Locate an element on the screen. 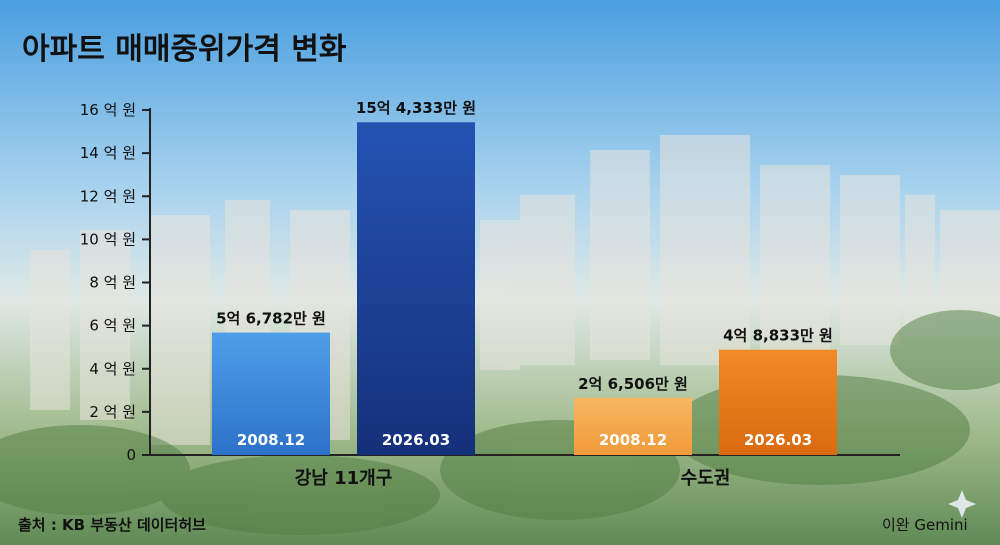 The height and width of the screenshot is (545, 1000). bar-value-label: 5억 6,782만 원 is located at coordinates (271, 319).